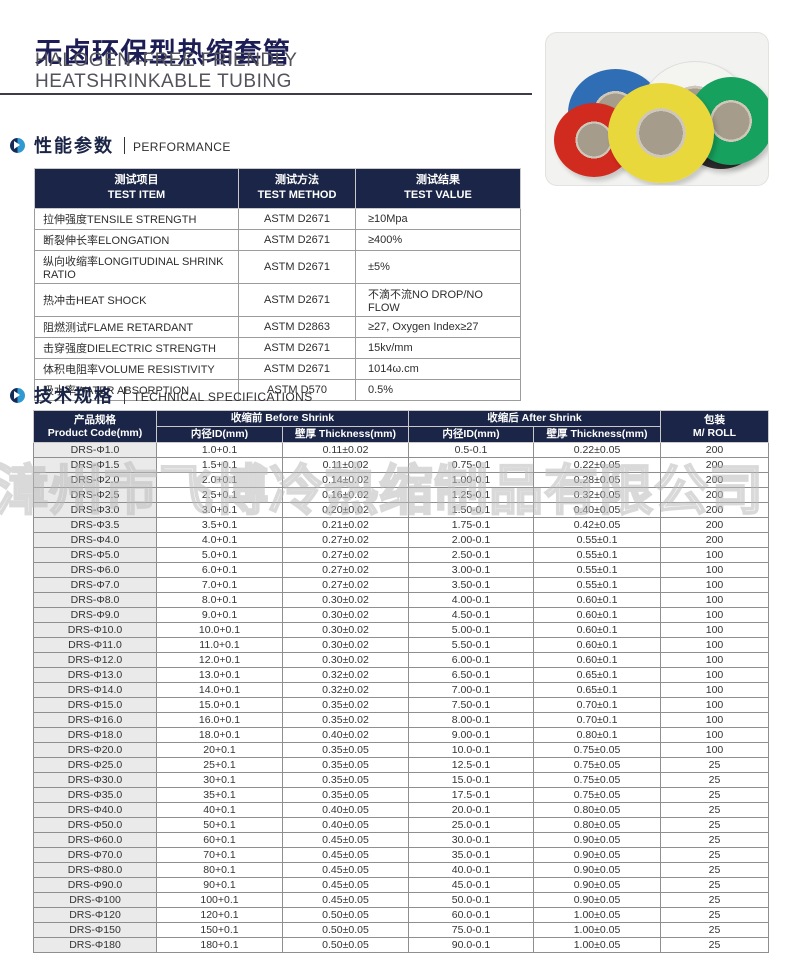 This screenshot has width=800, height=971. I want to click on col-after-thickness: 壁厚 Thickness(mm), so click(597, 435).